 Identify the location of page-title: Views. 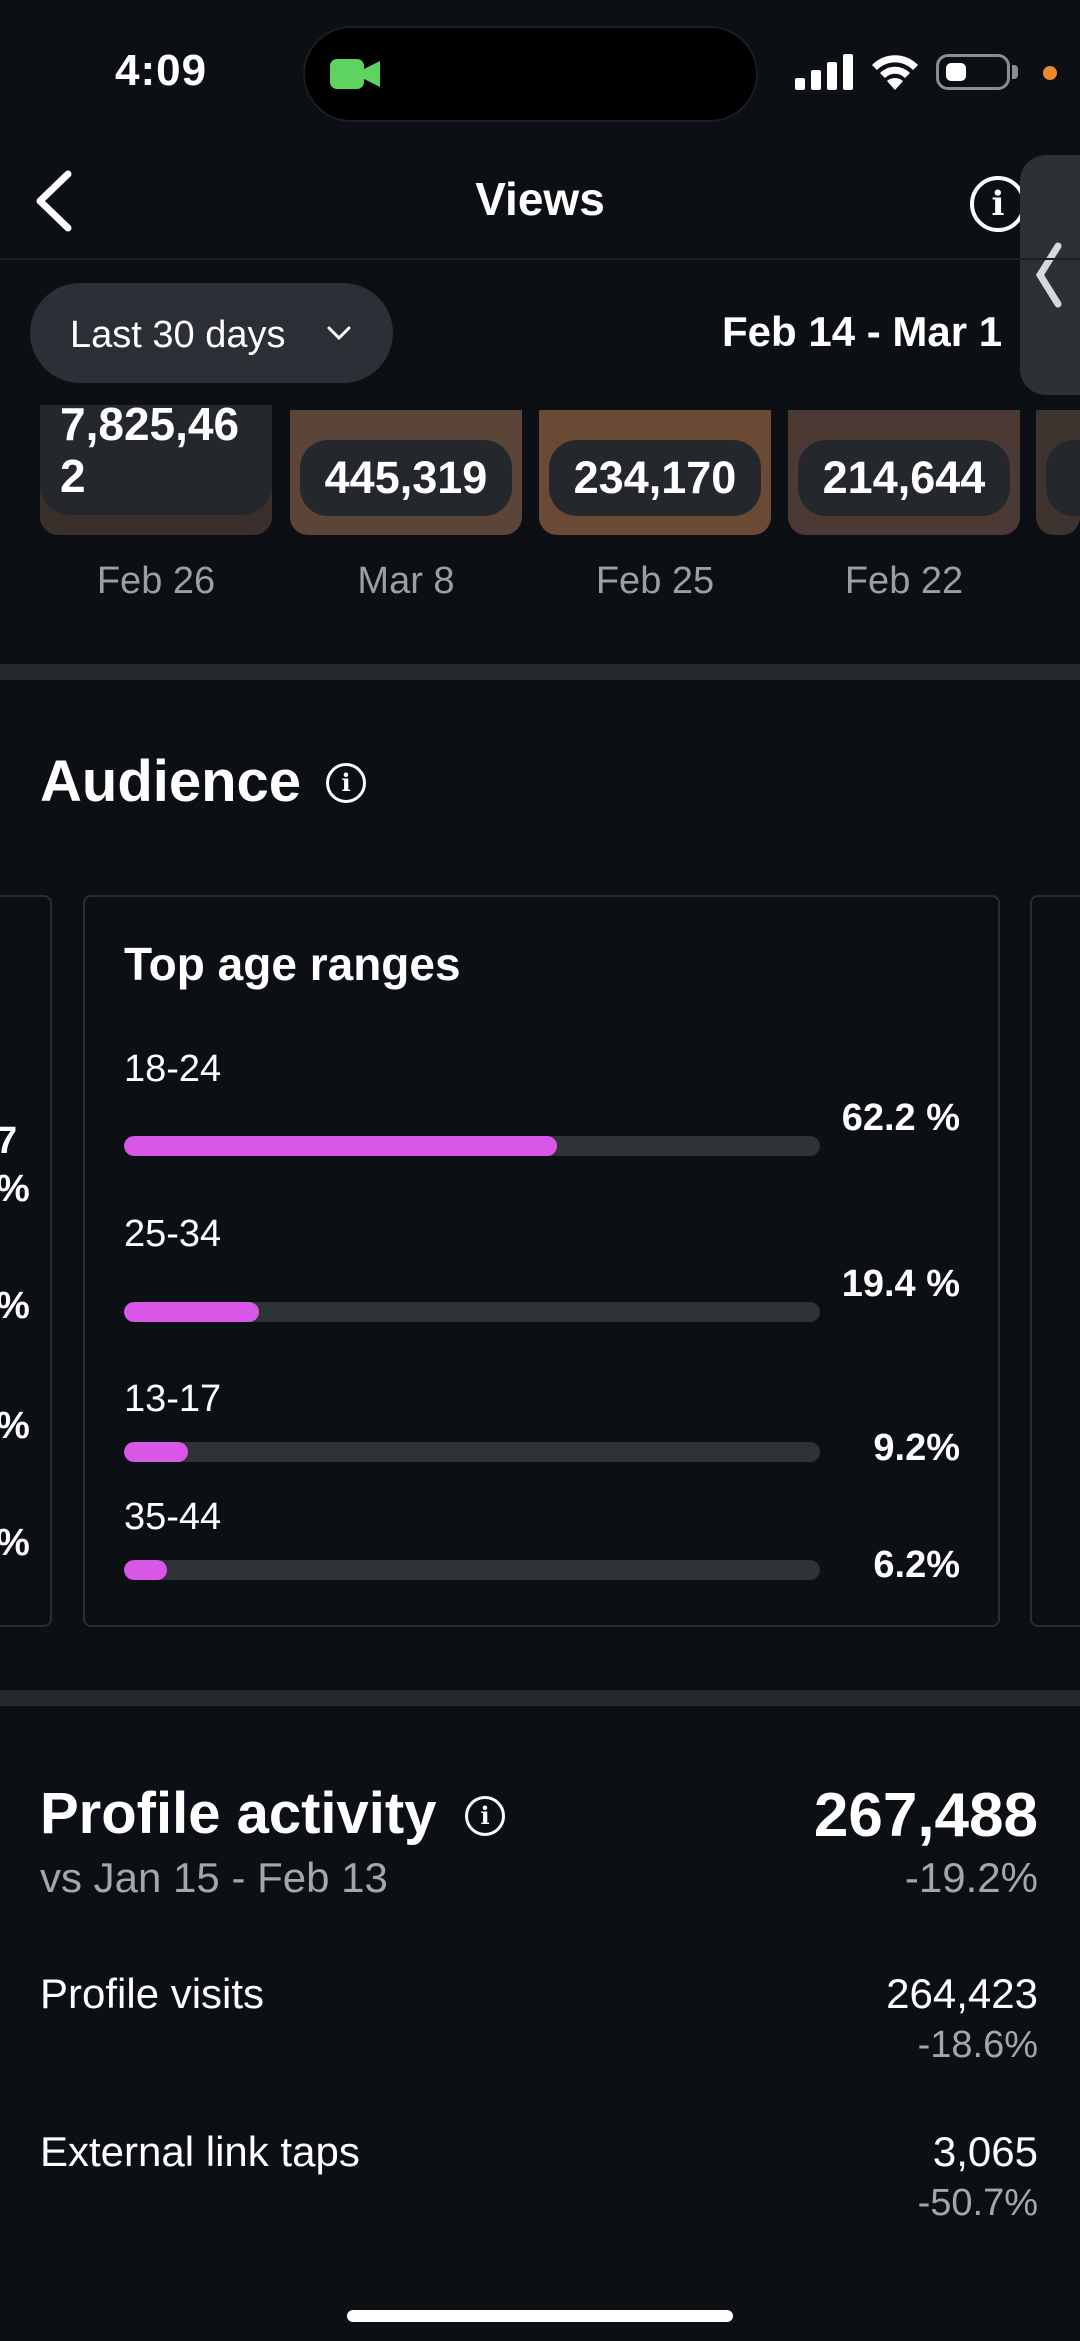
(540, 199).